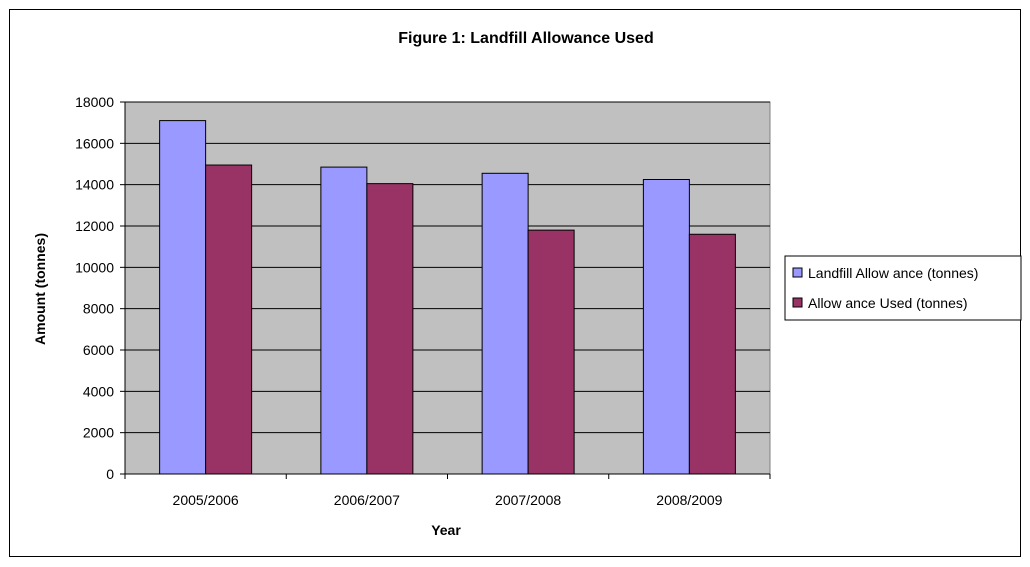 The width and height of the screenshot is (1030, 567). What do you see at coordinates (94, 226) in the screenshot?
I see `y-tick-label: 12000` at bounding box center [94, 226].